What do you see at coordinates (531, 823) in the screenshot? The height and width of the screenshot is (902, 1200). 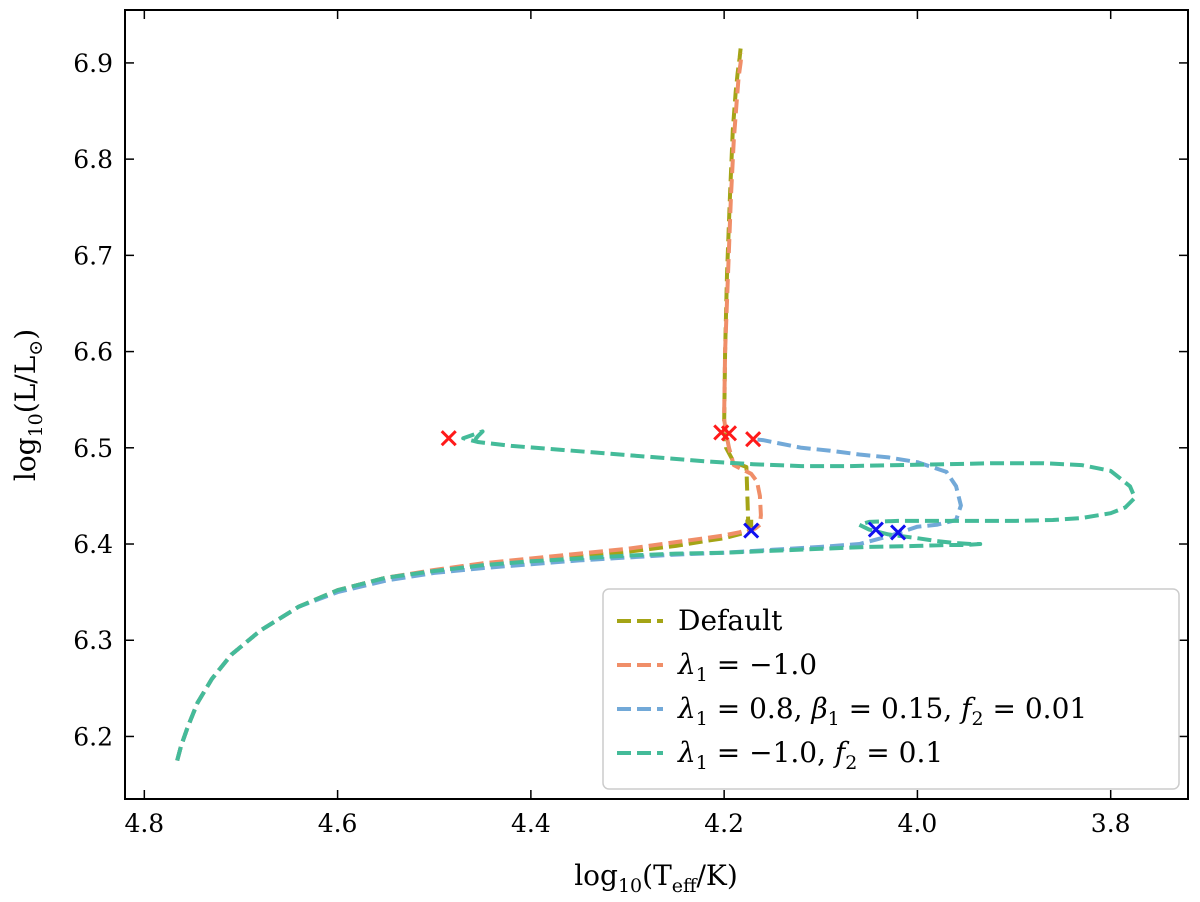 I see `x-tick-label: 4.4` at bounding box center [531, 823].